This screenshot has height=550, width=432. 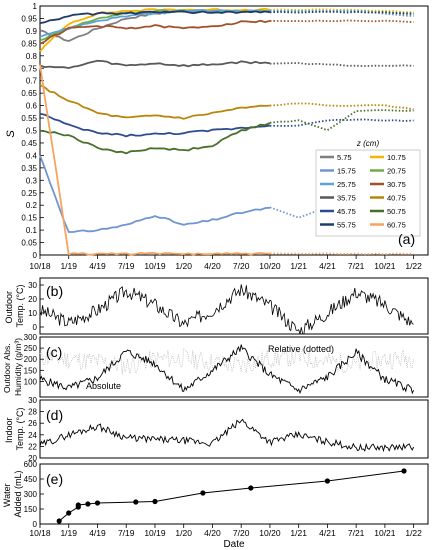 I want to click on panel-d: Indoor Temp. (°C) 20 22 24 26 28 30 (d), so click(x=216, y=429).